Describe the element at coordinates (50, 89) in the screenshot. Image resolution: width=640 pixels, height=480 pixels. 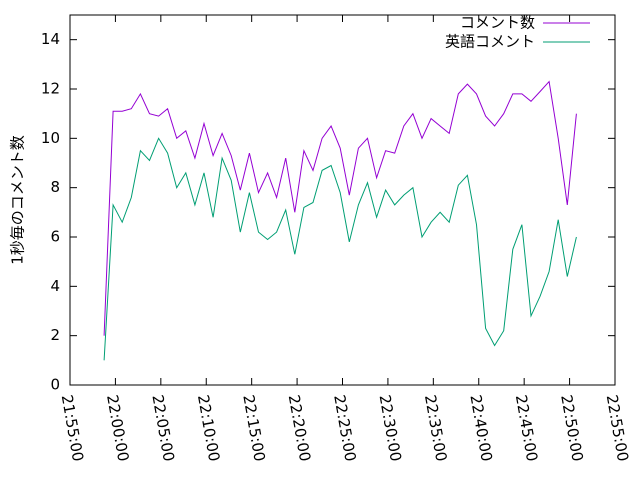
I see `y-tick-label: 12` at that location.